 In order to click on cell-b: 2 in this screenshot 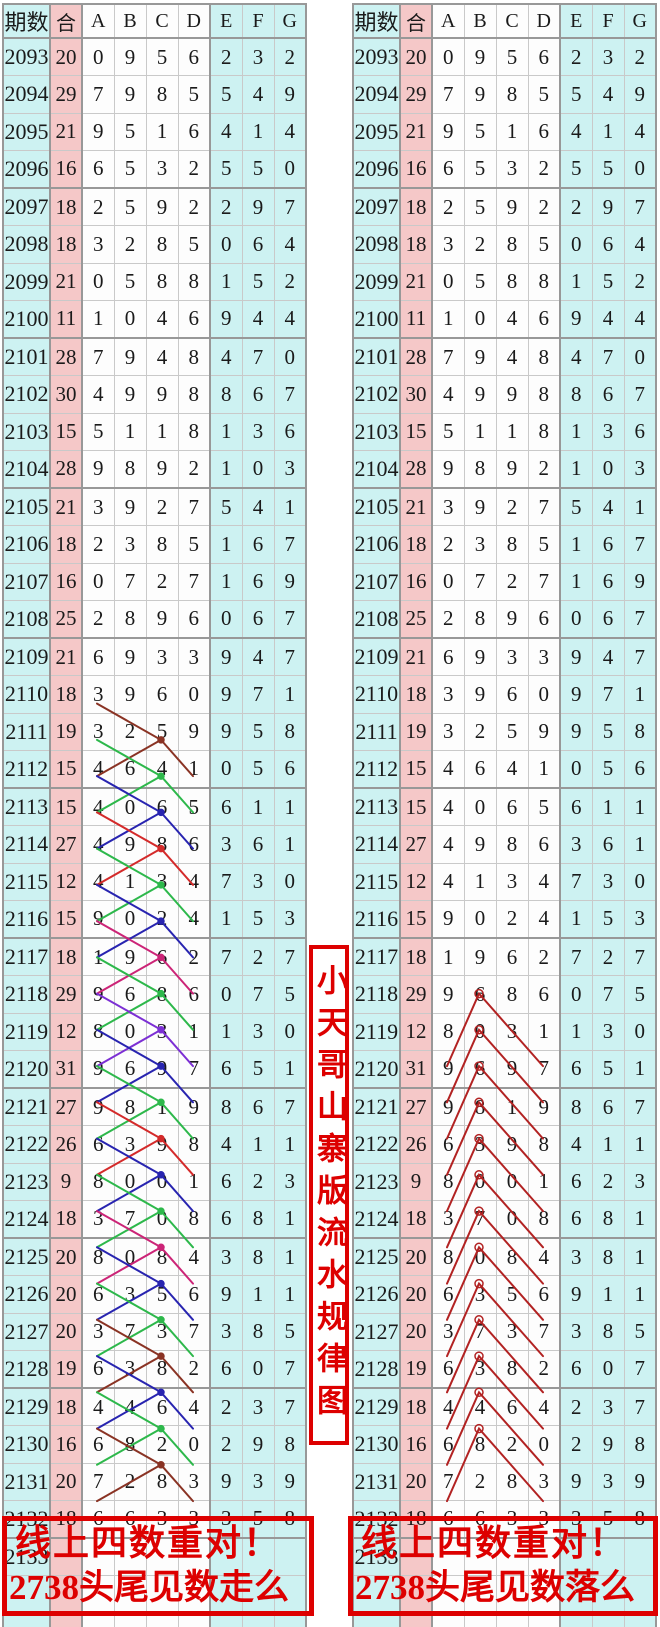, I will do `click(480, 244)`.